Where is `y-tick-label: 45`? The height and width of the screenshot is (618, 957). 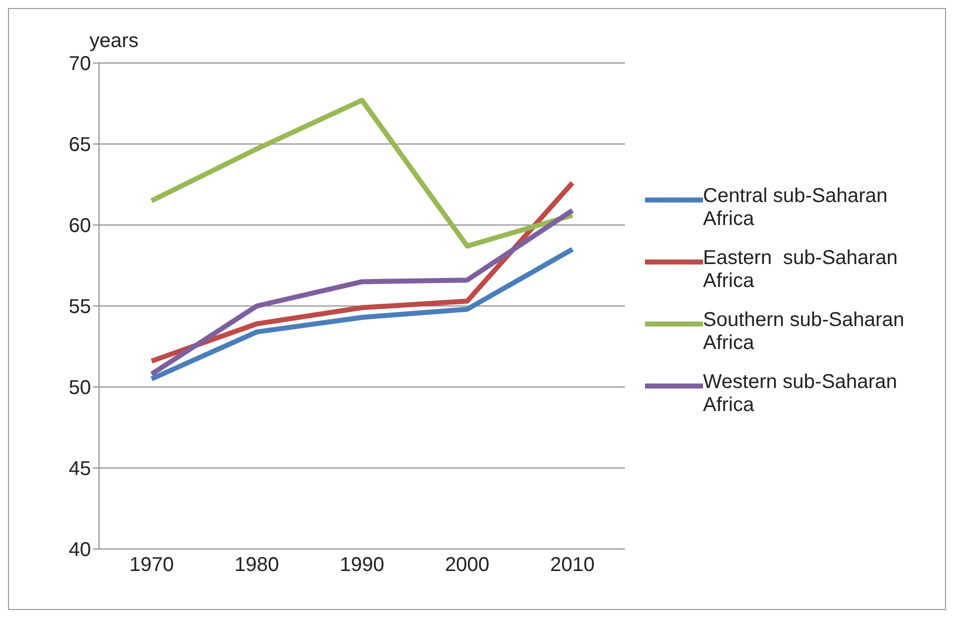 y-tick-label: 45 is located at coordinates (79, 469).